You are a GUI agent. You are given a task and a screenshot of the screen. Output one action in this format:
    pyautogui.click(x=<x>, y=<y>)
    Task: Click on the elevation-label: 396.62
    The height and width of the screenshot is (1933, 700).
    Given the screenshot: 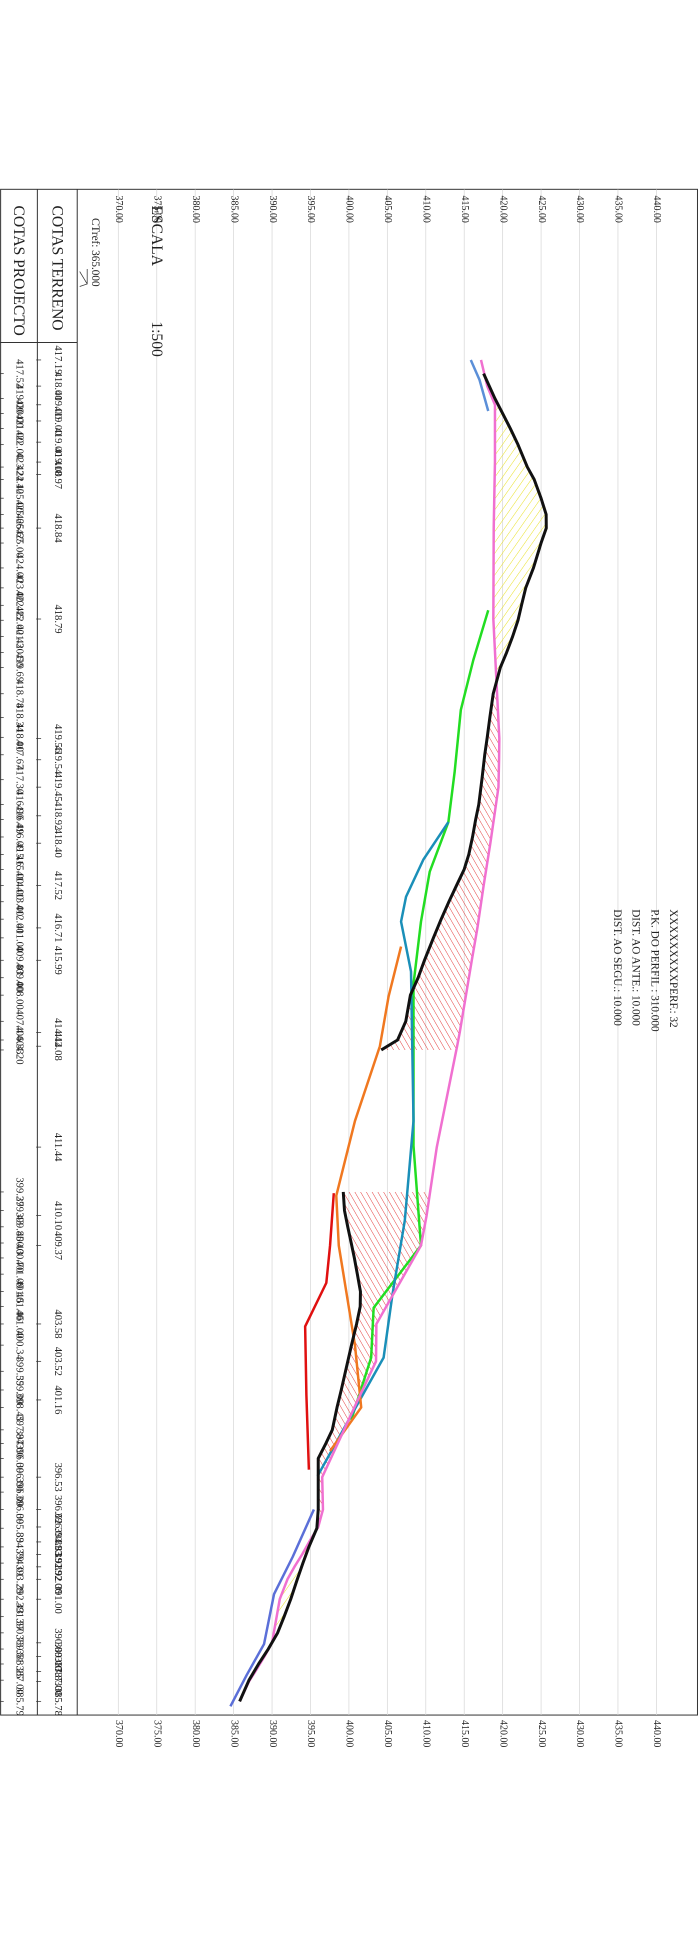 What is the action you would take?
    pyautogui.click(x=57, y=1509)
    